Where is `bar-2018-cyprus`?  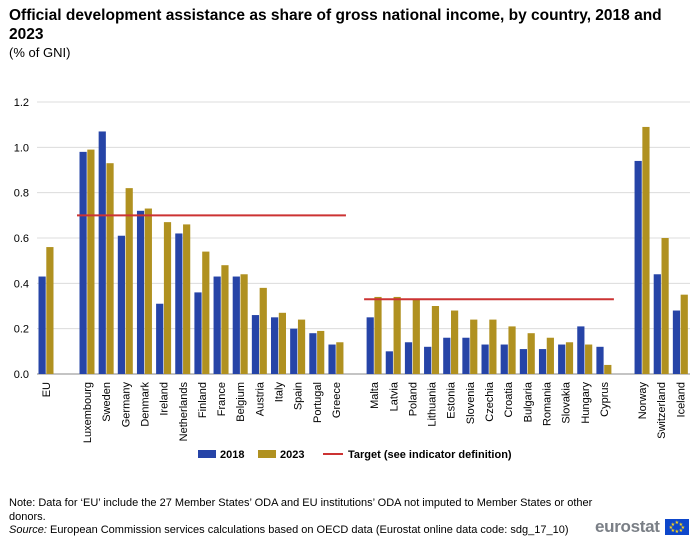 bar-2018-cyprus is located at coordinates (600, 360).